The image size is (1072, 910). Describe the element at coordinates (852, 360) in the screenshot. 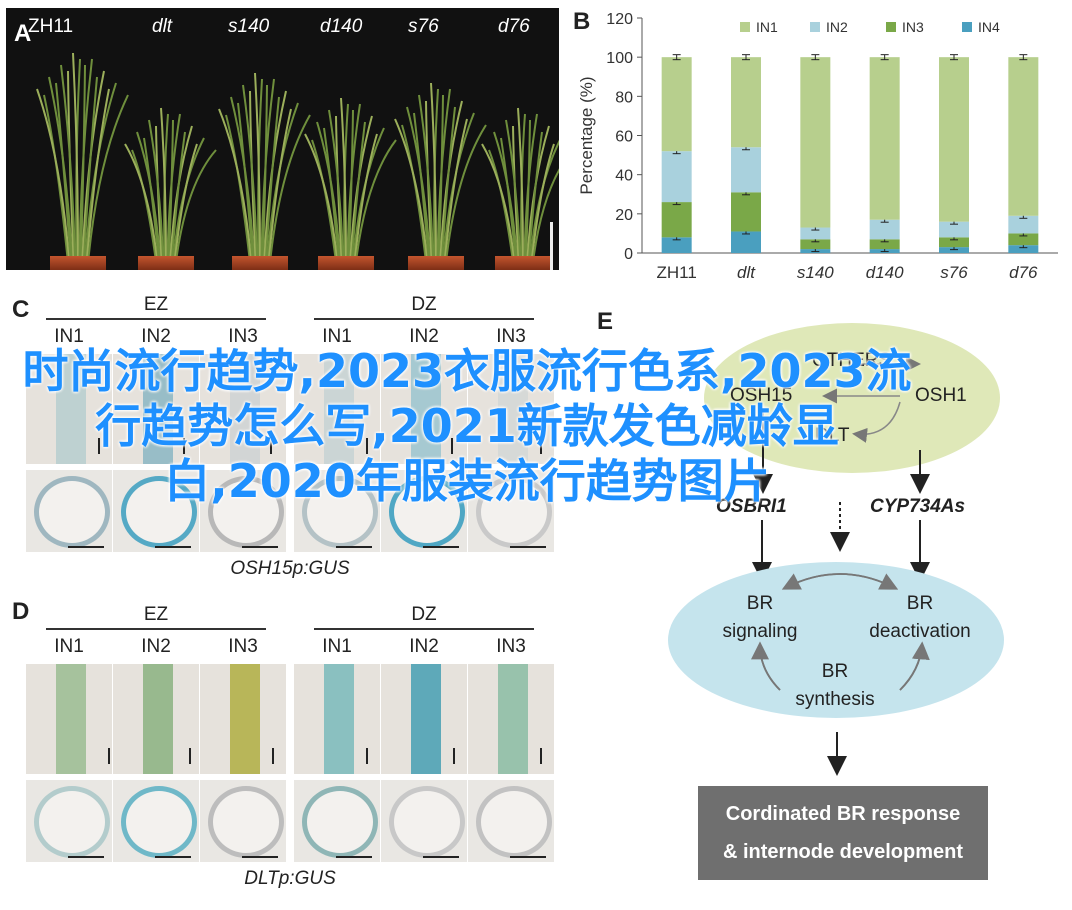

I see `node-others: OTHERS` at that location.